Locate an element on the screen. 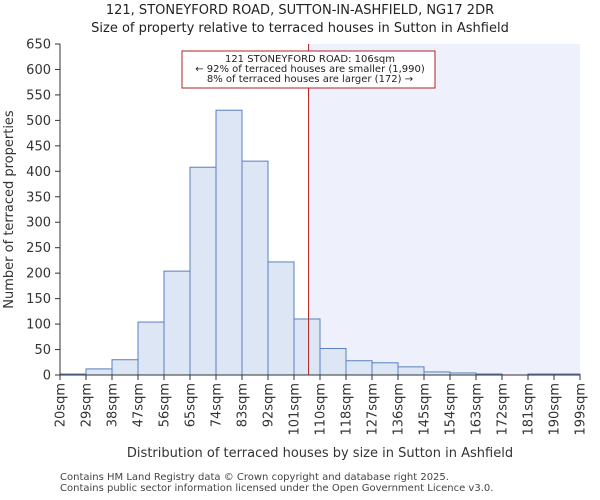  bar-118sqm is located at coordinates (359, 368).